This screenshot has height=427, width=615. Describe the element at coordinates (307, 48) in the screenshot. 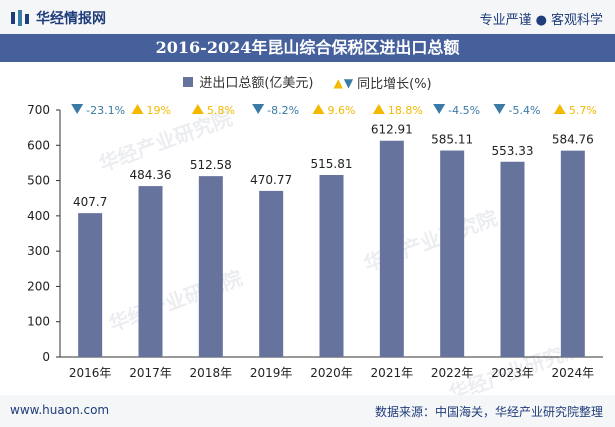

I see `chart-title: 2016-2024年昆山综合保税区进出口总额` at that location.